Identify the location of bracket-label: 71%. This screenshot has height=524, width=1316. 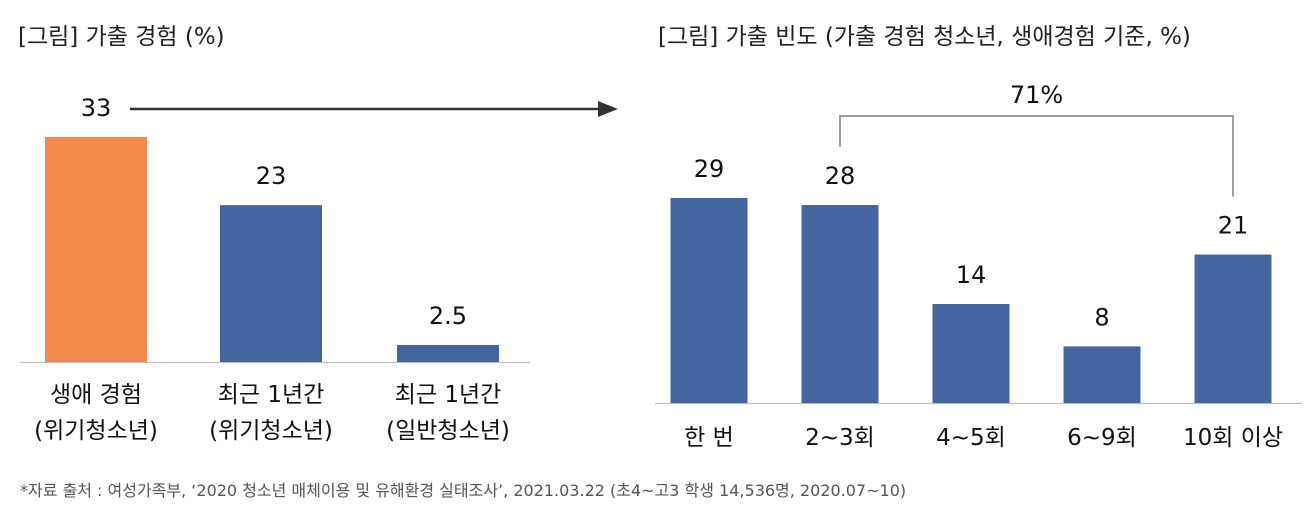
(1036, 95).